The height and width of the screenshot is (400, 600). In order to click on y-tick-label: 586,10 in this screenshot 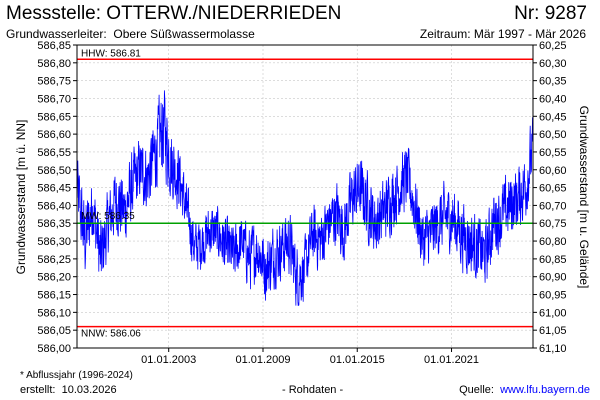, I will do `click(54, 313)`.